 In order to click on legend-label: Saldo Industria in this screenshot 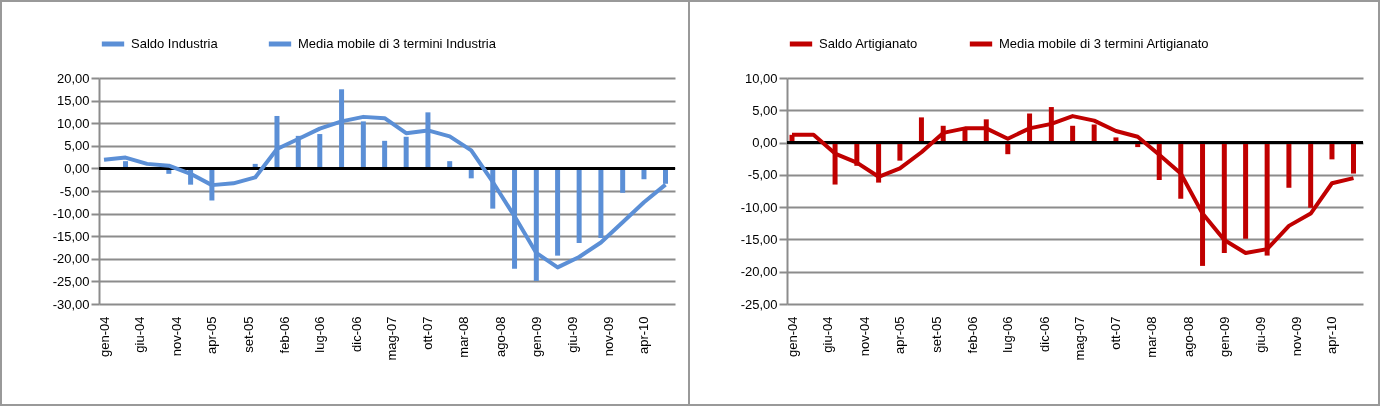, I will do `click(175, 43)`.